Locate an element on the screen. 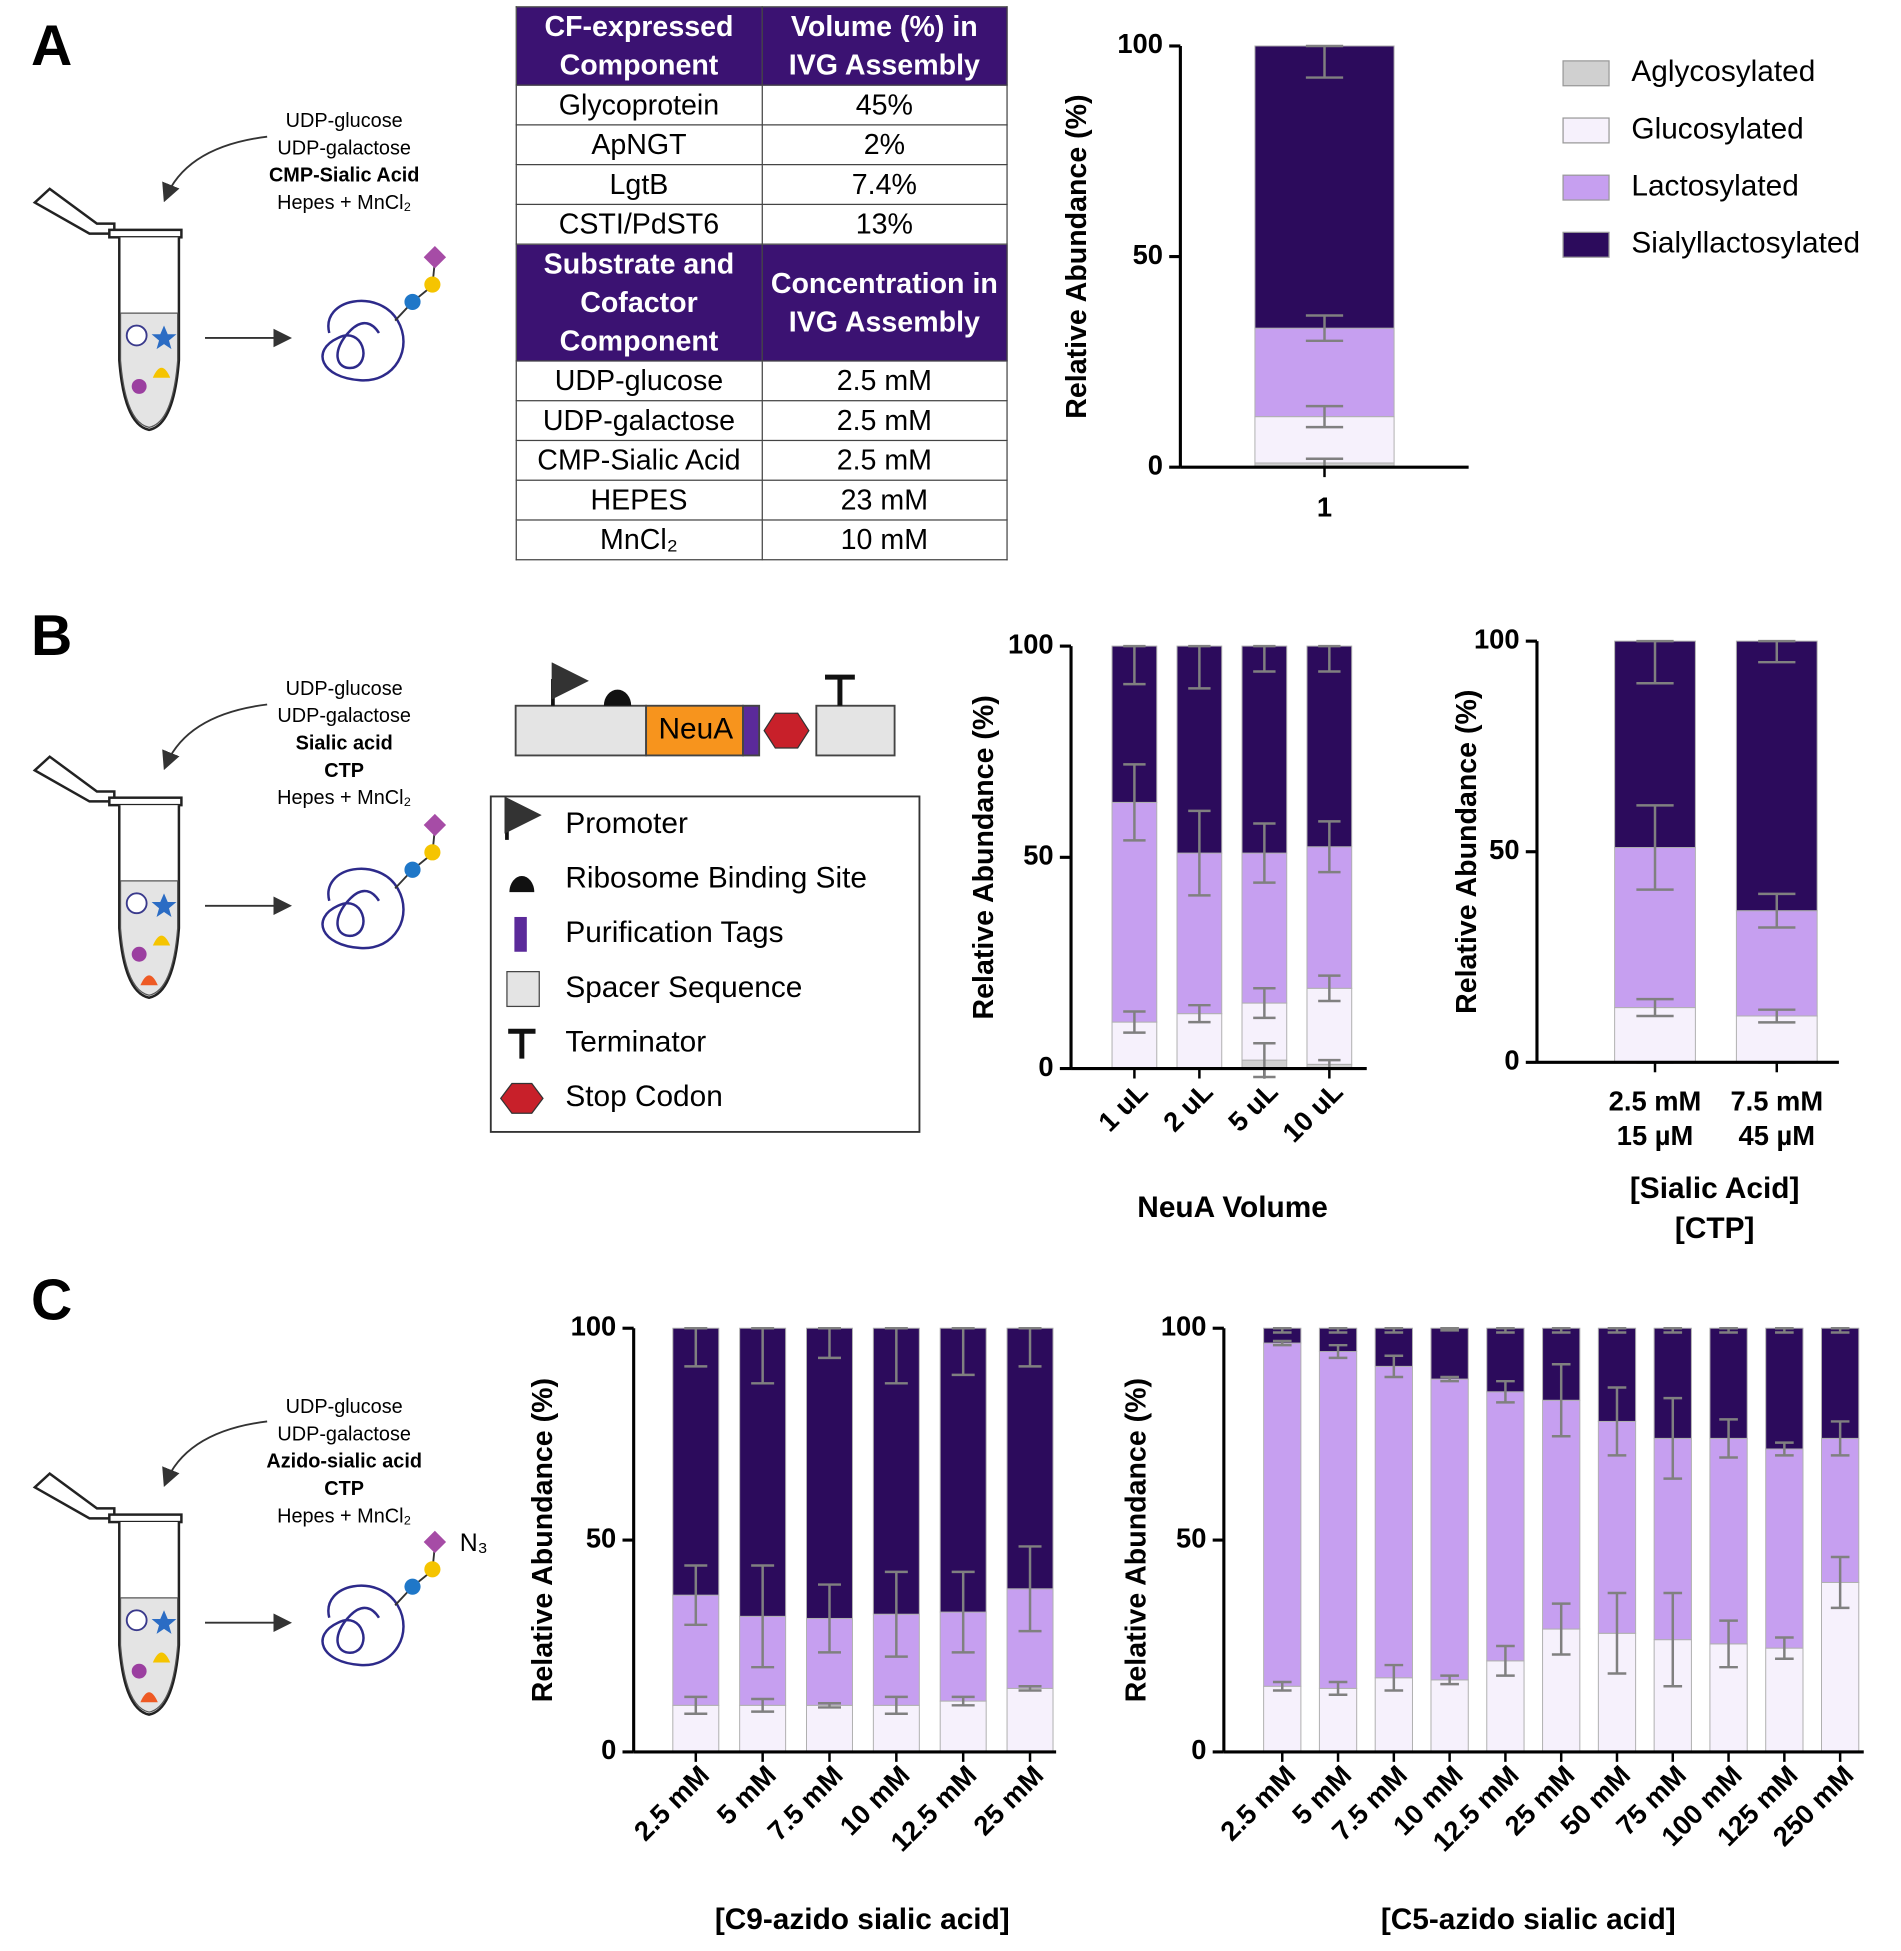 The width and height of the screenshot is (1901, 1951). table-row: MnCl₂ 10 mM is located at coordinates (761, 540).